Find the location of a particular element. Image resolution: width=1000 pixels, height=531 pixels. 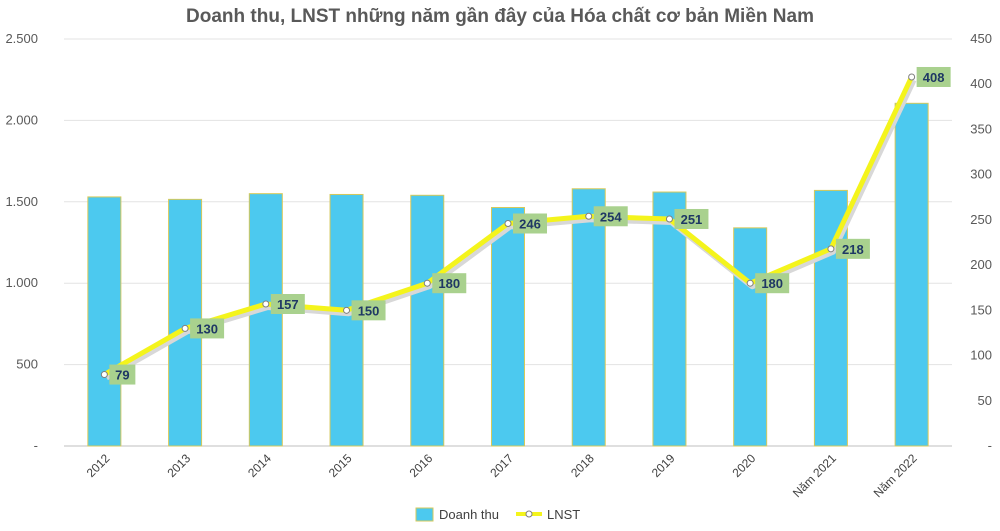

x-tick-label: 2012 is located at coordinates (98, 465).